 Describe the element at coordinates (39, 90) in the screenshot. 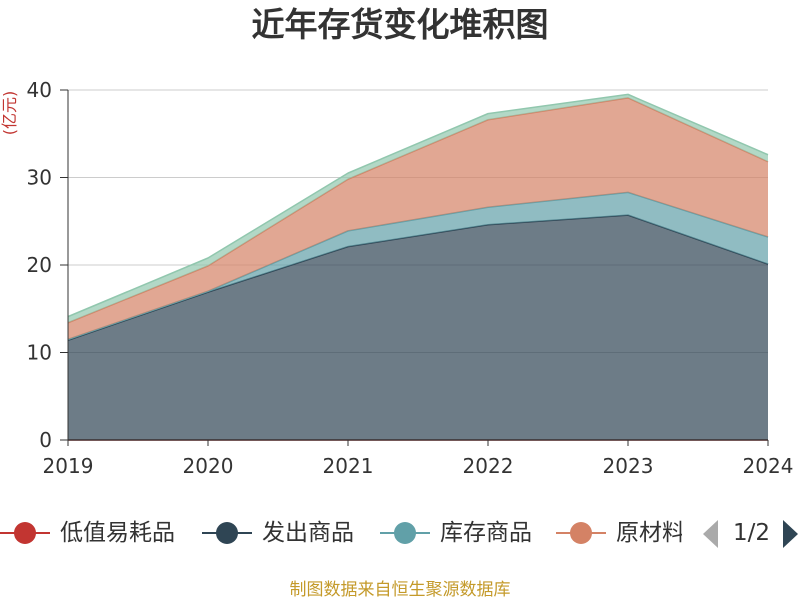

I see `y-tick-label: 40` at that location.